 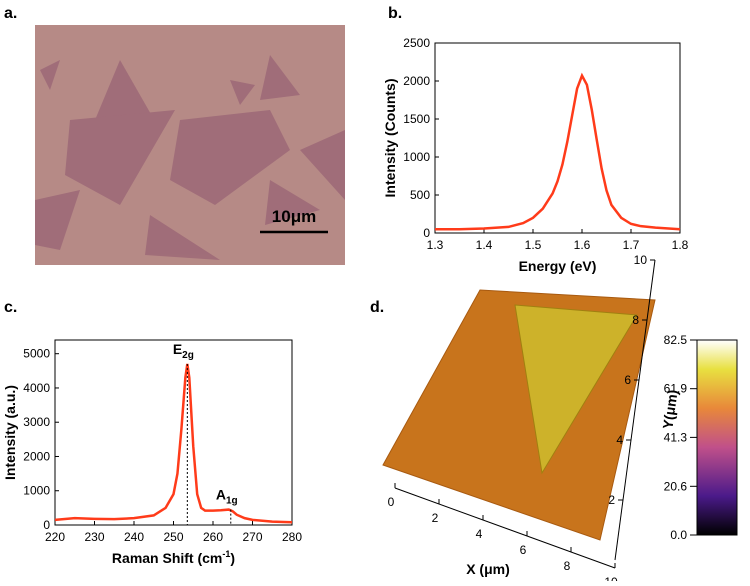 I want to click on x-axis-label: X (μm), so click(x=488, y=569).